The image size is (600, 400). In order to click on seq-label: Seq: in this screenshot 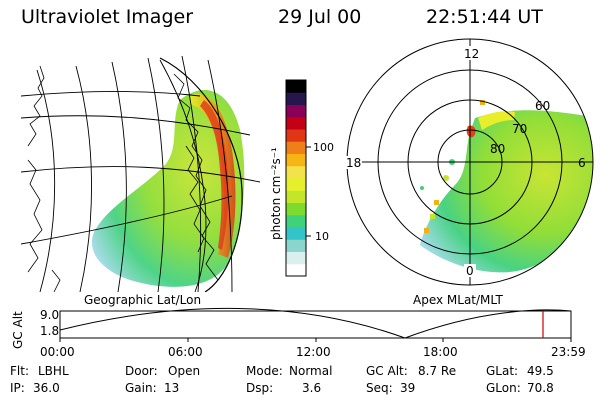, I will do `click(379, 388)`.